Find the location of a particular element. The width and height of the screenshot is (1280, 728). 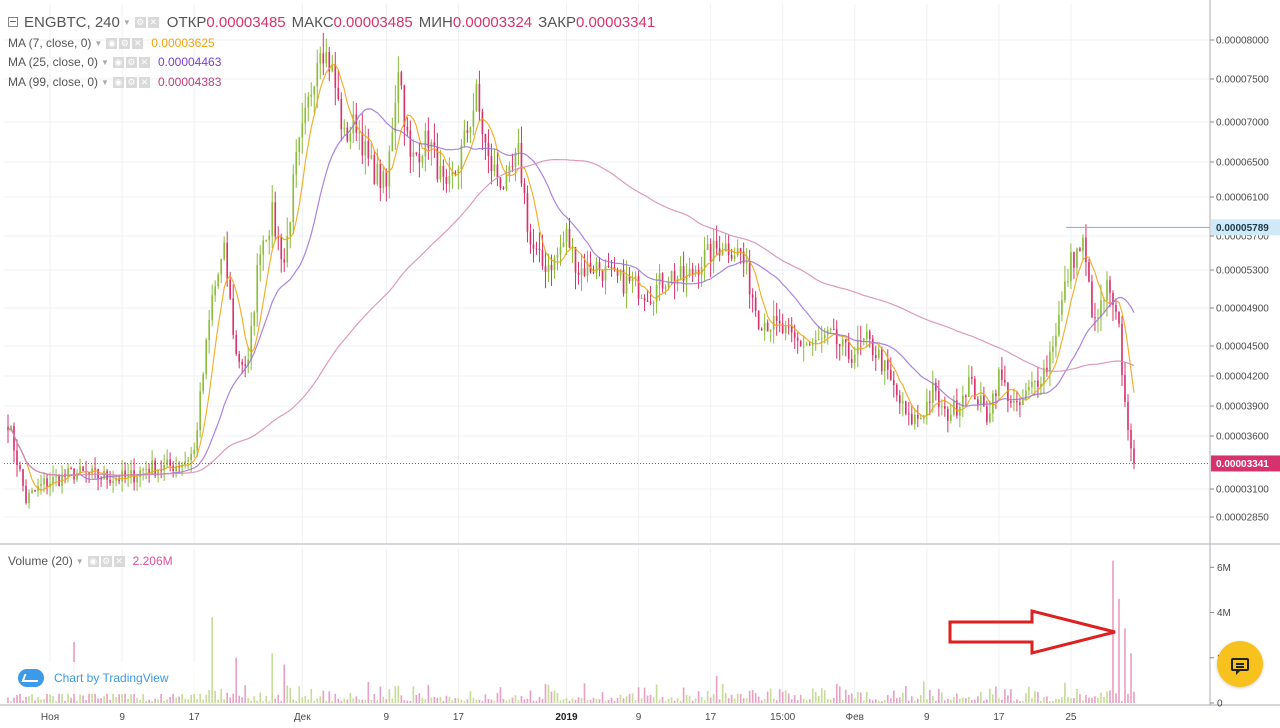

ma99-legend-row: MA (99, close, 0) ▼ ◉ ⚙ ✕ 0.00004383 is located at coordinates (114, 82).